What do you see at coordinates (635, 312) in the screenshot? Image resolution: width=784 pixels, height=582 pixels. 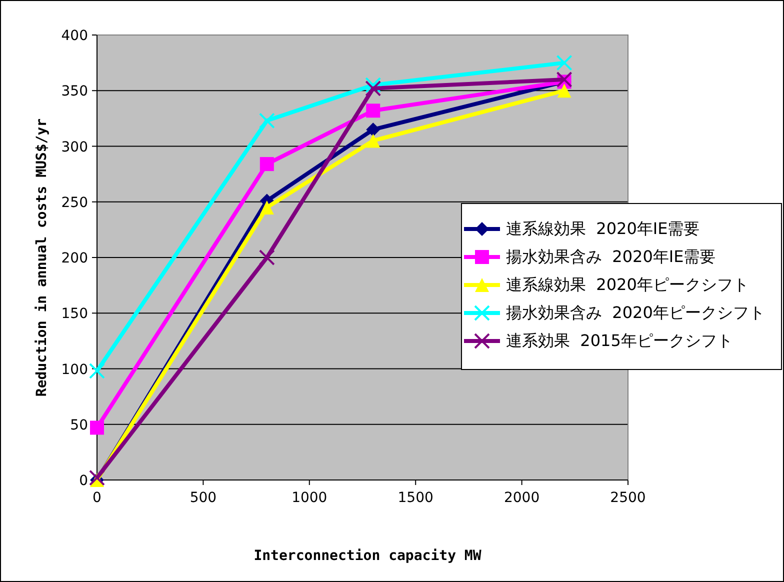 I see `legend-label: 揚水効果含み 2020年ピークシフト` at bounding box center [635, 312].